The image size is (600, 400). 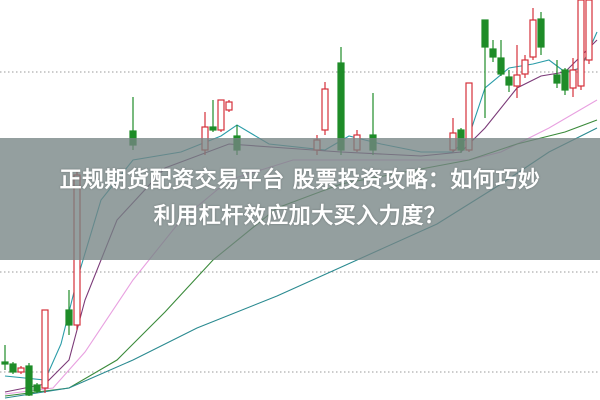 What do you see at coordinates (300, 180) in the screenshot?
I see `title-line-1: 正规期货配资交易平台 股票投资攻略：如何巧妙` at bounding box center [300, 180].